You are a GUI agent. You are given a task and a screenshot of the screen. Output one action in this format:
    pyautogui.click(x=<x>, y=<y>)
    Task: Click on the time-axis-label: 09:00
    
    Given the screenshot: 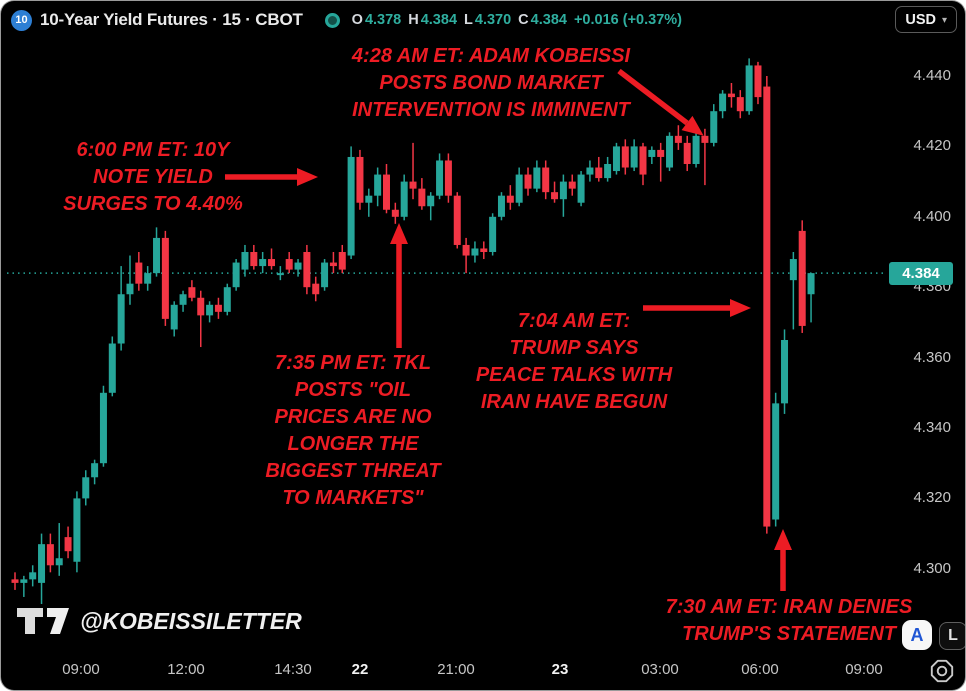 What is the action you would take?
    pyautogui.click(x=81, y=669)
    